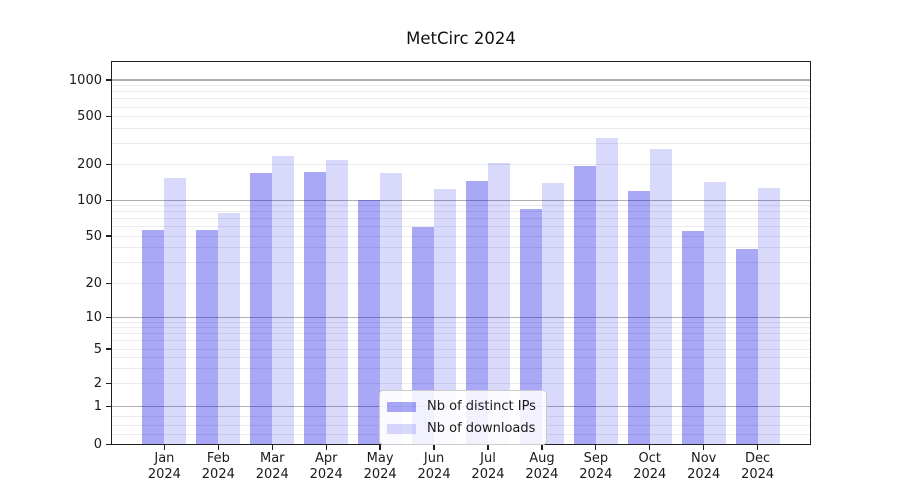 This screenshot has width=900, height=500. I want to click on x-tick-label: Oct 2024, so click(650, 467).